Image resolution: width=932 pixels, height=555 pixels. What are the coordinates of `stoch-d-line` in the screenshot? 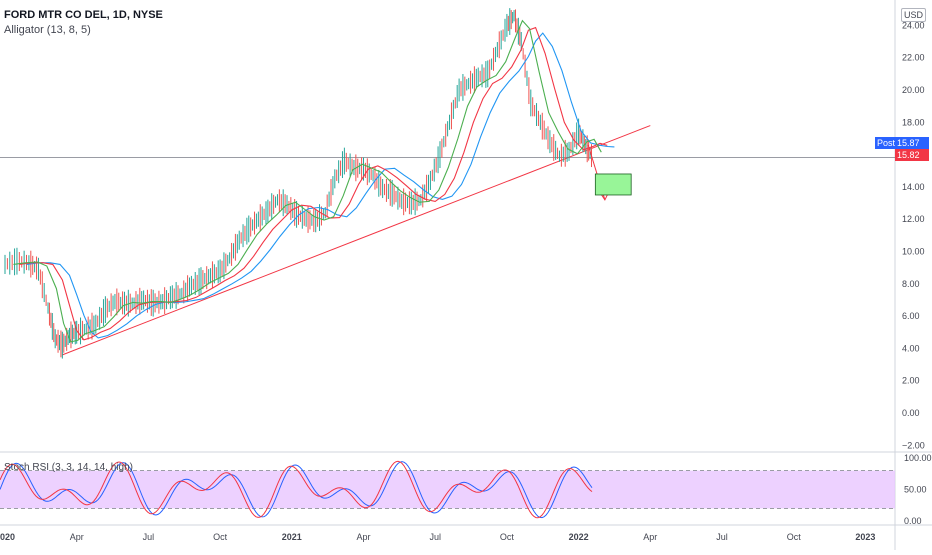 It's located at (296, 489).